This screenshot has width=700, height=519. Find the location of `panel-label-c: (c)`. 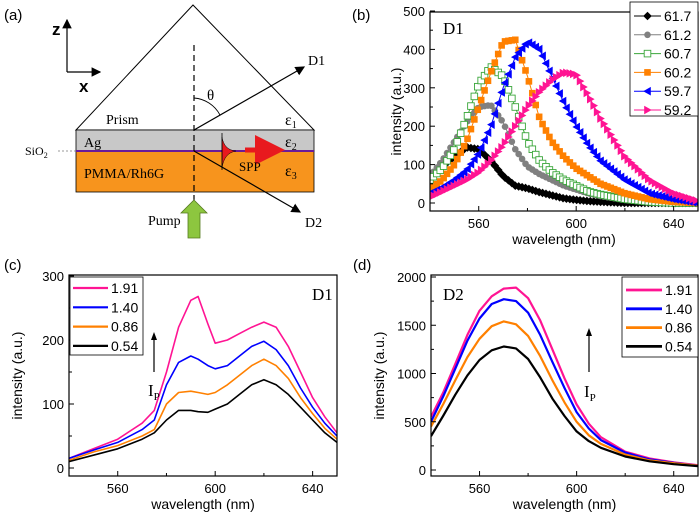

panel-label-c: (c) is located at coordinates (13, 265).